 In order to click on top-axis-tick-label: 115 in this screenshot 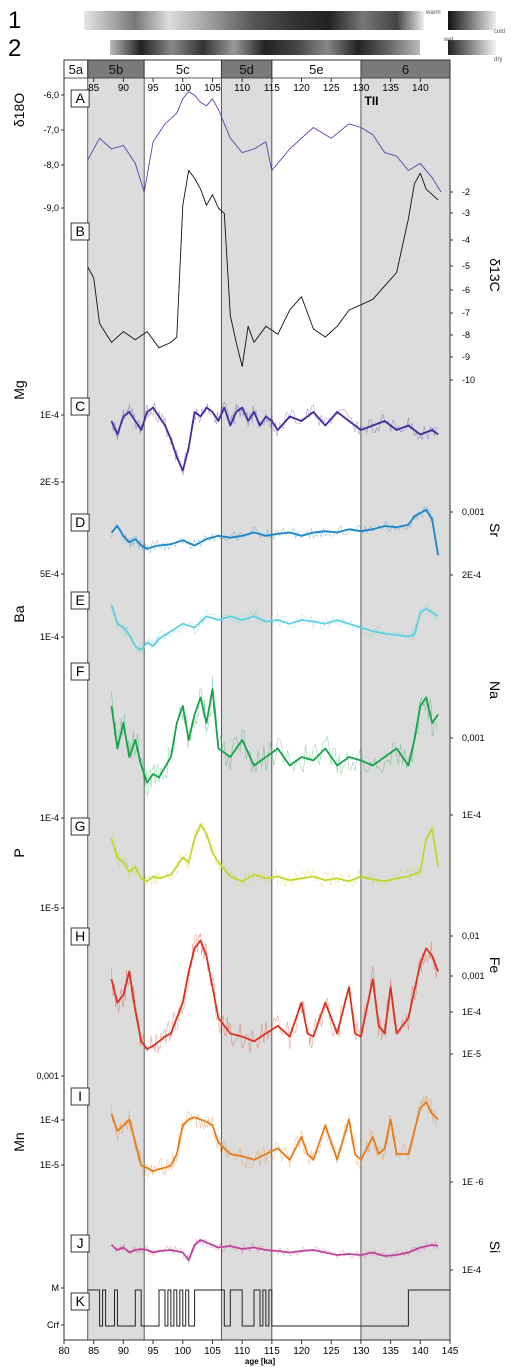, I will do `click(272, 88)`.